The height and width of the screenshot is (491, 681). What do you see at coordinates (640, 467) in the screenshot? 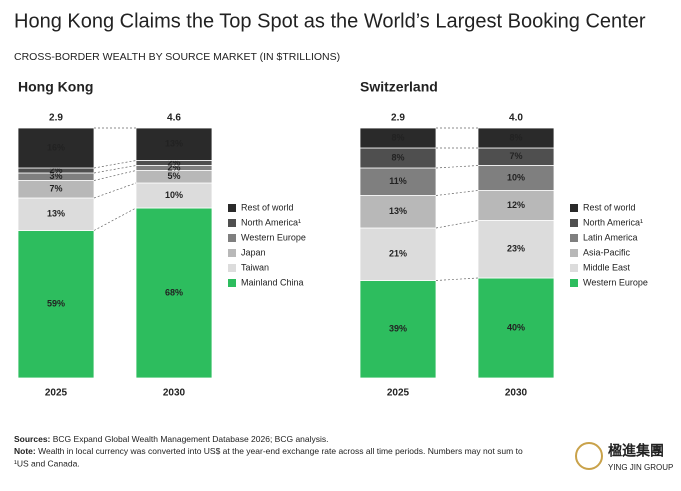
I see `logo-subname: YING JIN GROUP` at bounding box center [640, 467].